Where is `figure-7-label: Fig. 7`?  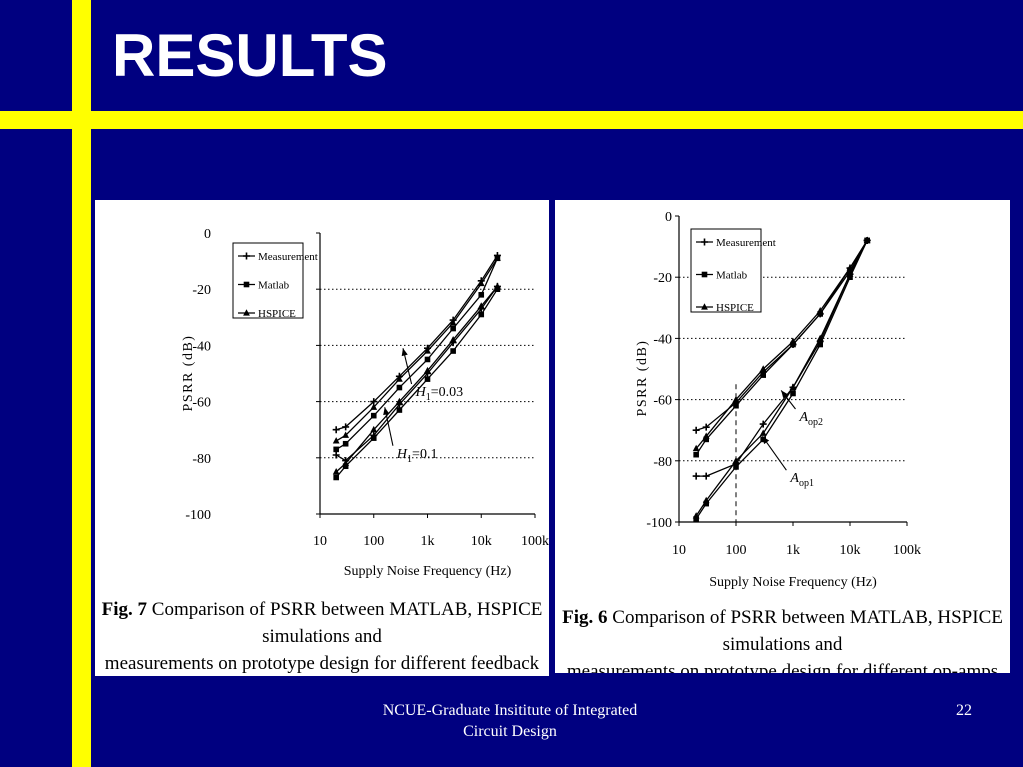 figure-7-label: Fig. 7 is located at coordinates (124, 609).